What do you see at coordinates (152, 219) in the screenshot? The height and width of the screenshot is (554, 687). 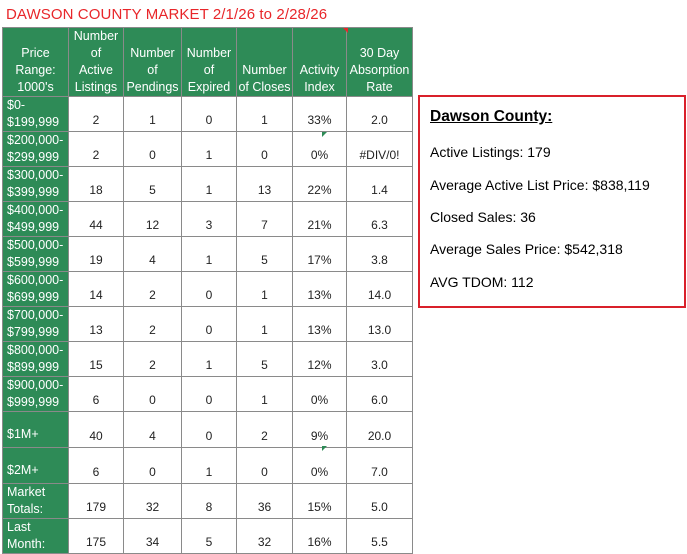 I see `cell-pendings: 12` at bounding box center [152, 219].